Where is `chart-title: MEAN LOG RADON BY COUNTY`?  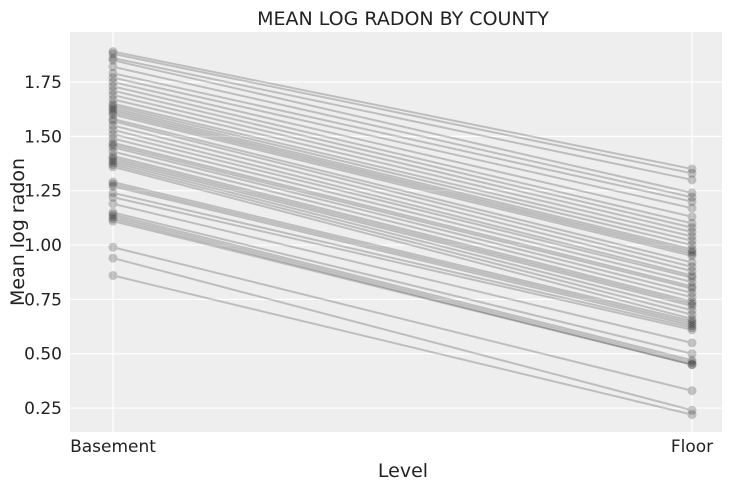 chart-title: MEAN LOG RADON BY COUNTY is located at coordinates (403, 19).